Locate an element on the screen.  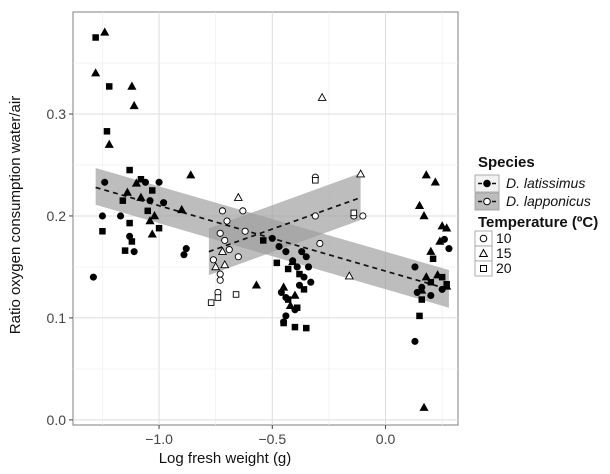
x-ticks: −1.0 −0.5 0.0 is located at coordinates (270, 436).